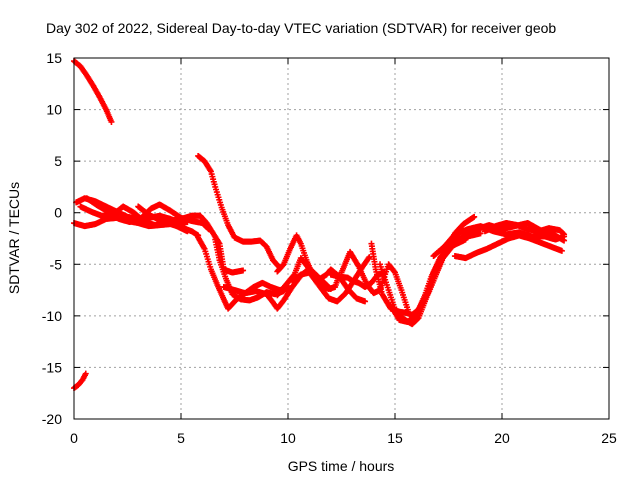  I want to click on y-tick-label: 10, so click(54, 110).